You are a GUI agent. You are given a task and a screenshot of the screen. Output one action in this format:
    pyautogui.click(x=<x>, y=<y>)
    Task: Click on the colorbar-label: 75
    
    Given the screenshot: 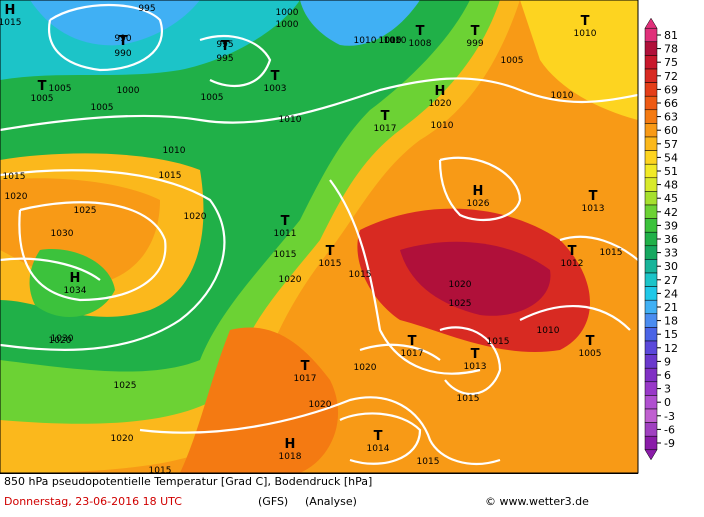 What is the action you would take?
    pyautogui.click(x=671, y=62)
    